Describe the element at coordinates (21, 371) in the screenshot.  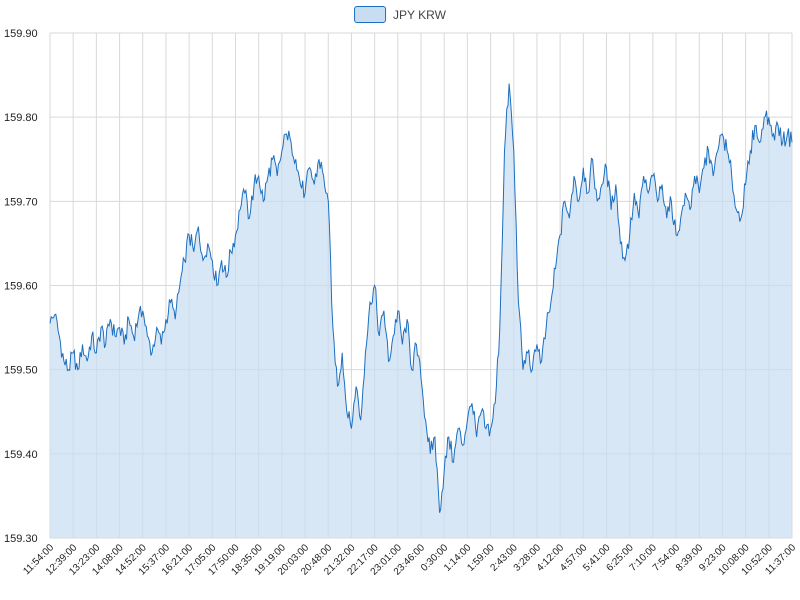
I see `y-tick-label: 159.50` at that location.